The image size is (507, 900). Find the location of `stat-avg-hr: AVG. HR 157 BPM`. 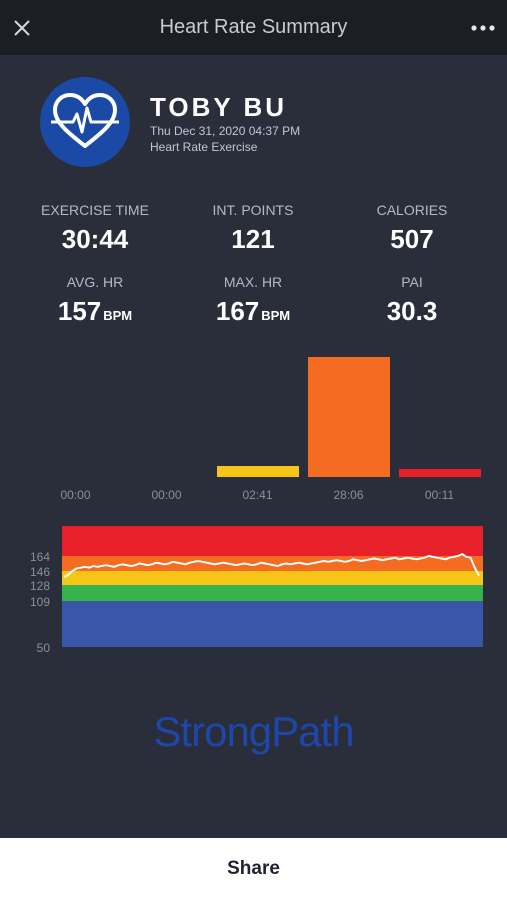

stat-avg-hr: AVG. HR 157 BPM is located at coordinates (95, 300).